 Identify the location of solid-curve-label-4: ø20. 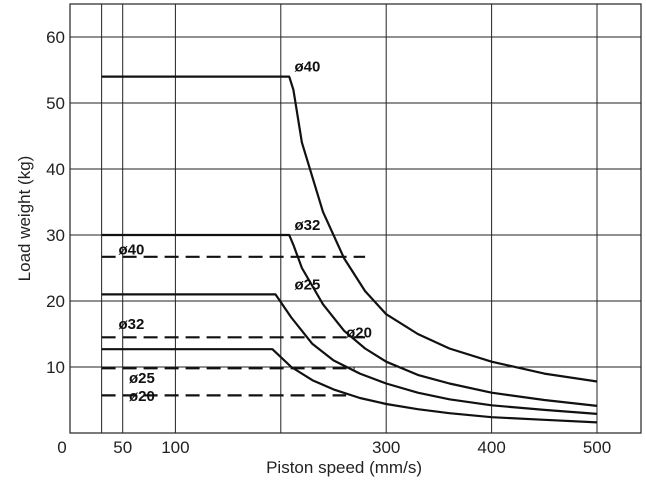
(359, 333).